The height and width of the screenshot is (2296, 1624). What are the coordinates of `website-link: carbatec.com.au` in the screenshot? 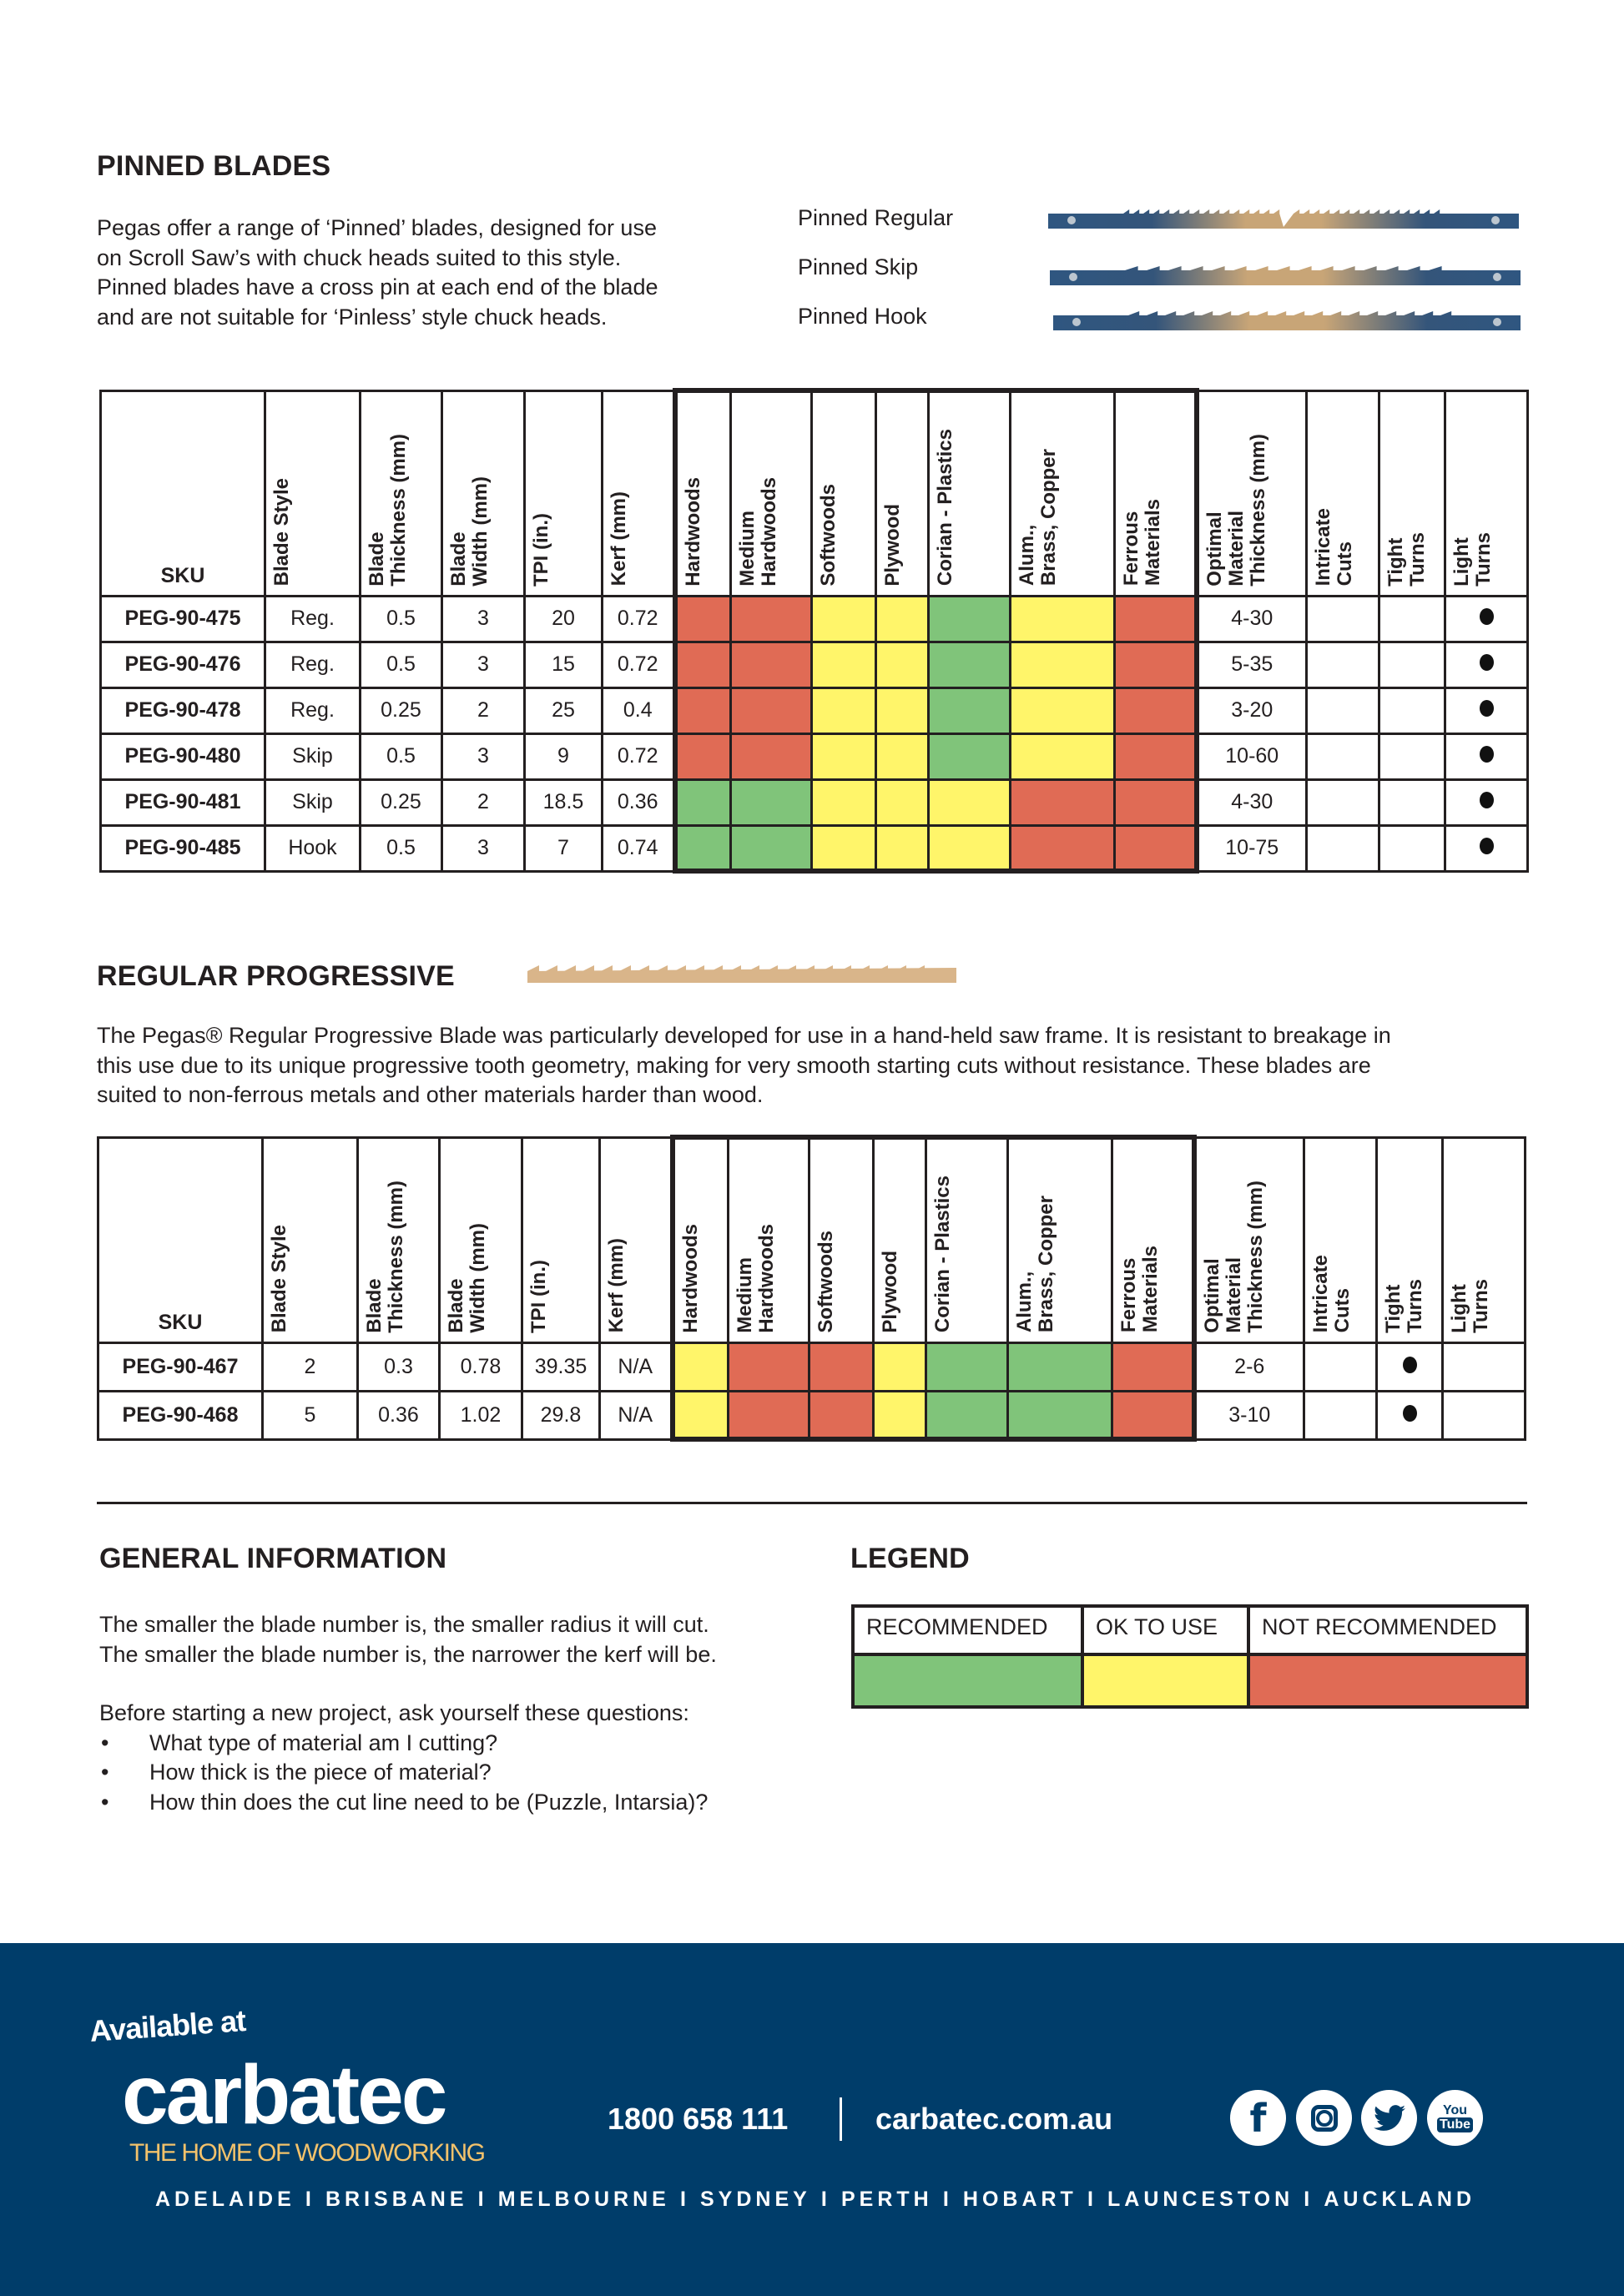 It's located at (994, 2119).